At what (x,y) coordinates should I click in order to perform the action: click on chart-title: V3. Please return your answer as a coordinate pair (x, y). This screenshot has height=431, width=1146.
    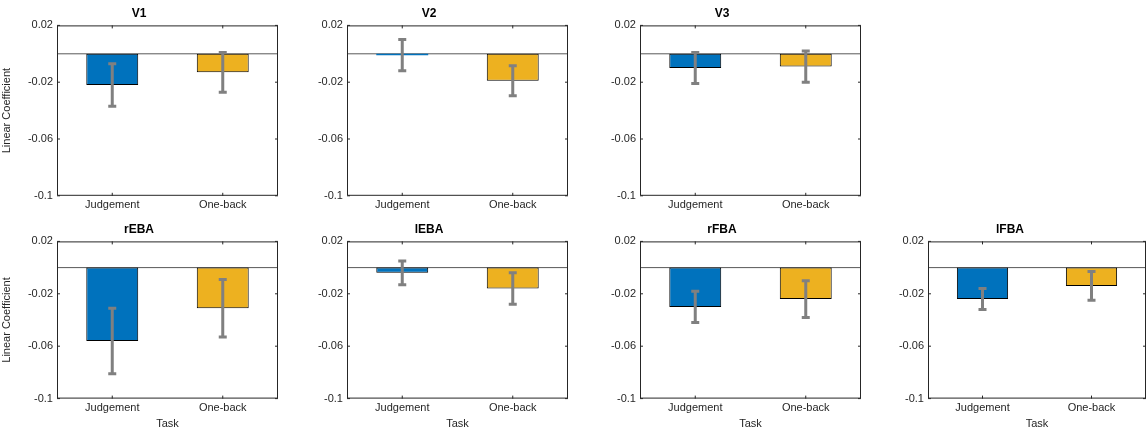
    Looking at the image, I should click on (722, 12).